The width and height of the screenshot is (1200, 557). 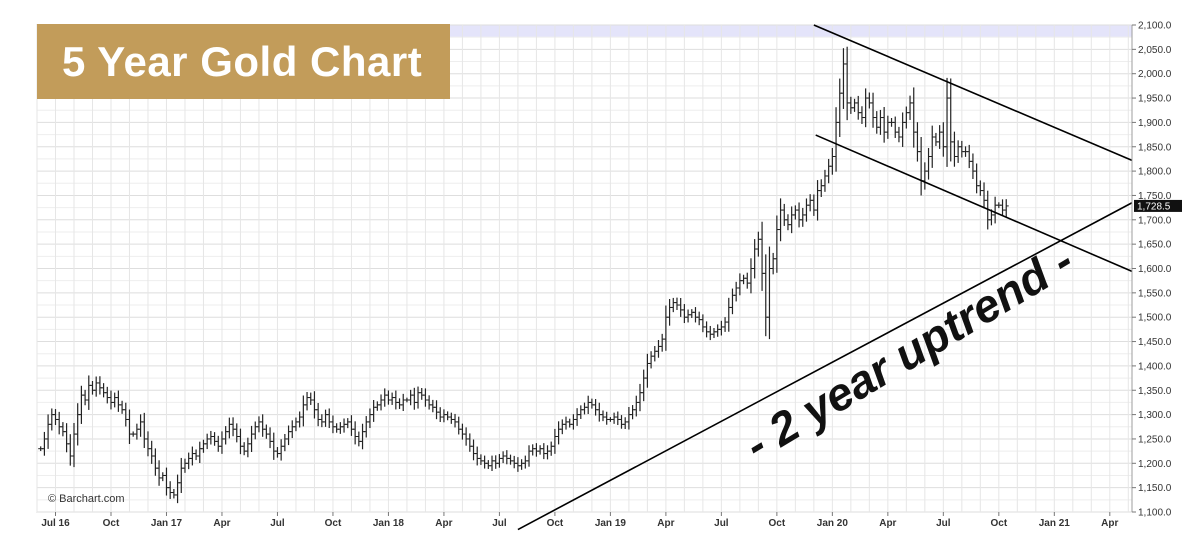 What do you see at coordinates (833, 523) in the screenshot?
I see `x-tick-label: Jan 20` at bounding box center [833, 523].